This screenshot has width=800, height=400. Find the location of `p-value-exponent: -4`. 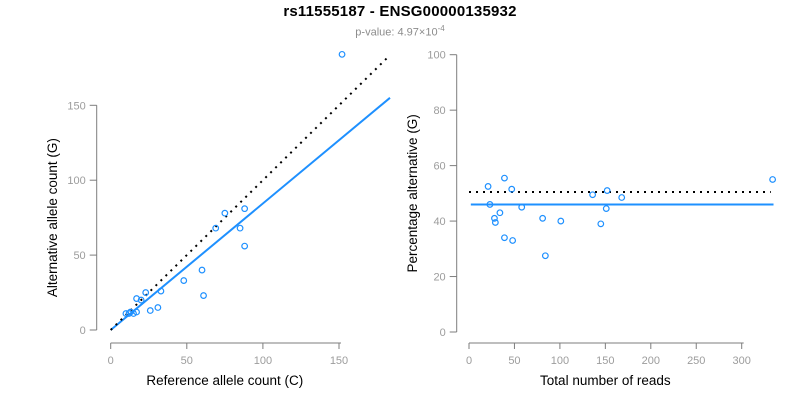

p-value-exponent: -4 is located at coordinates (441, 28).